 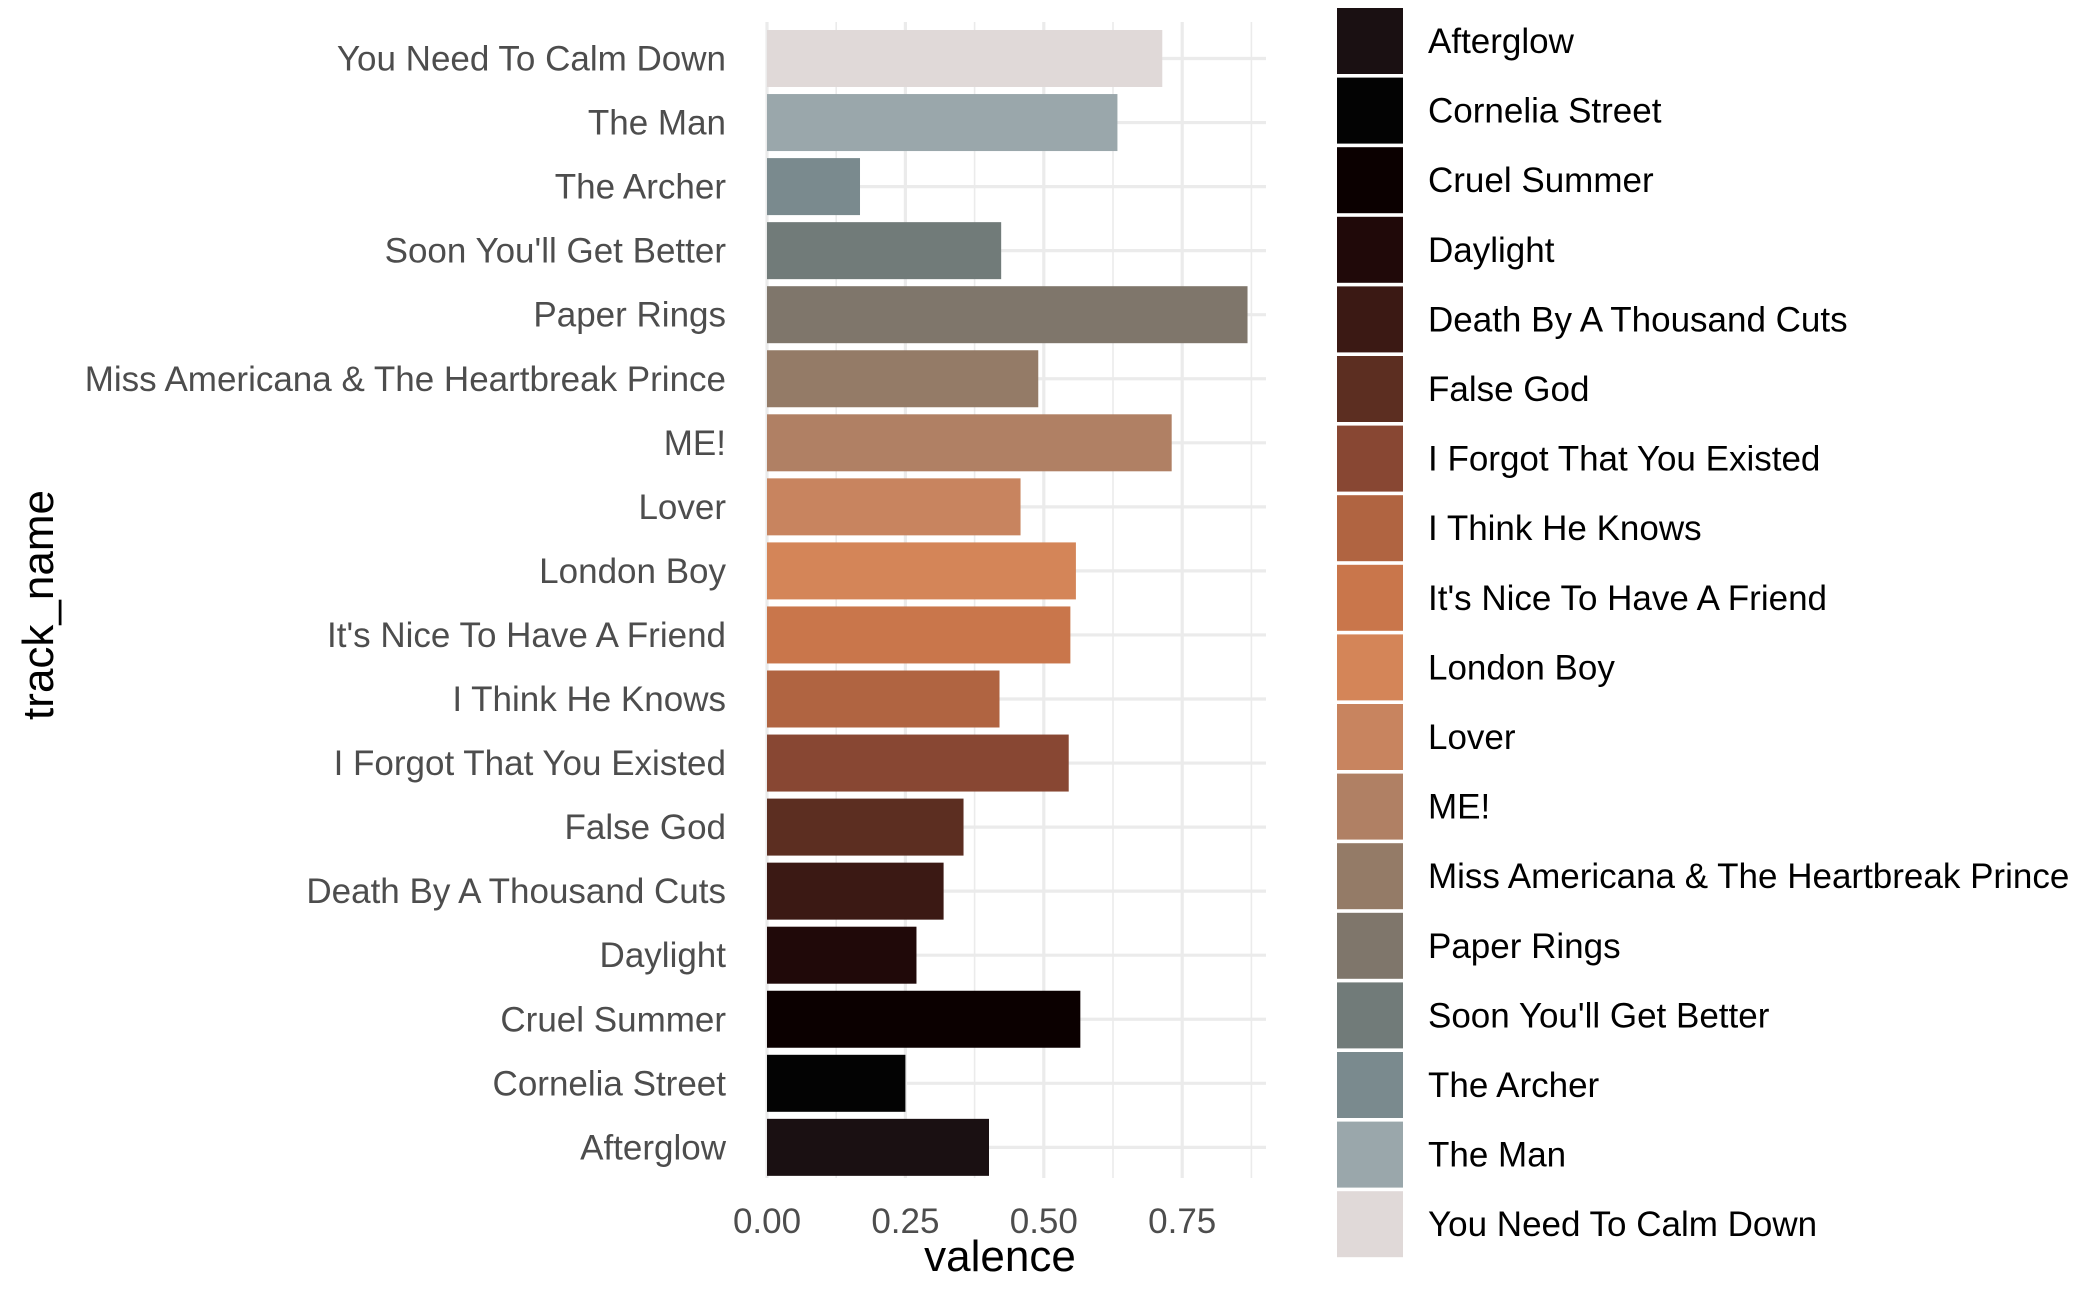 What do you see at coordinates (526, 635) in the screenshot?
I see `y-tick-label: It's Nice To Have A Friend` at bounding box center [526, 635].